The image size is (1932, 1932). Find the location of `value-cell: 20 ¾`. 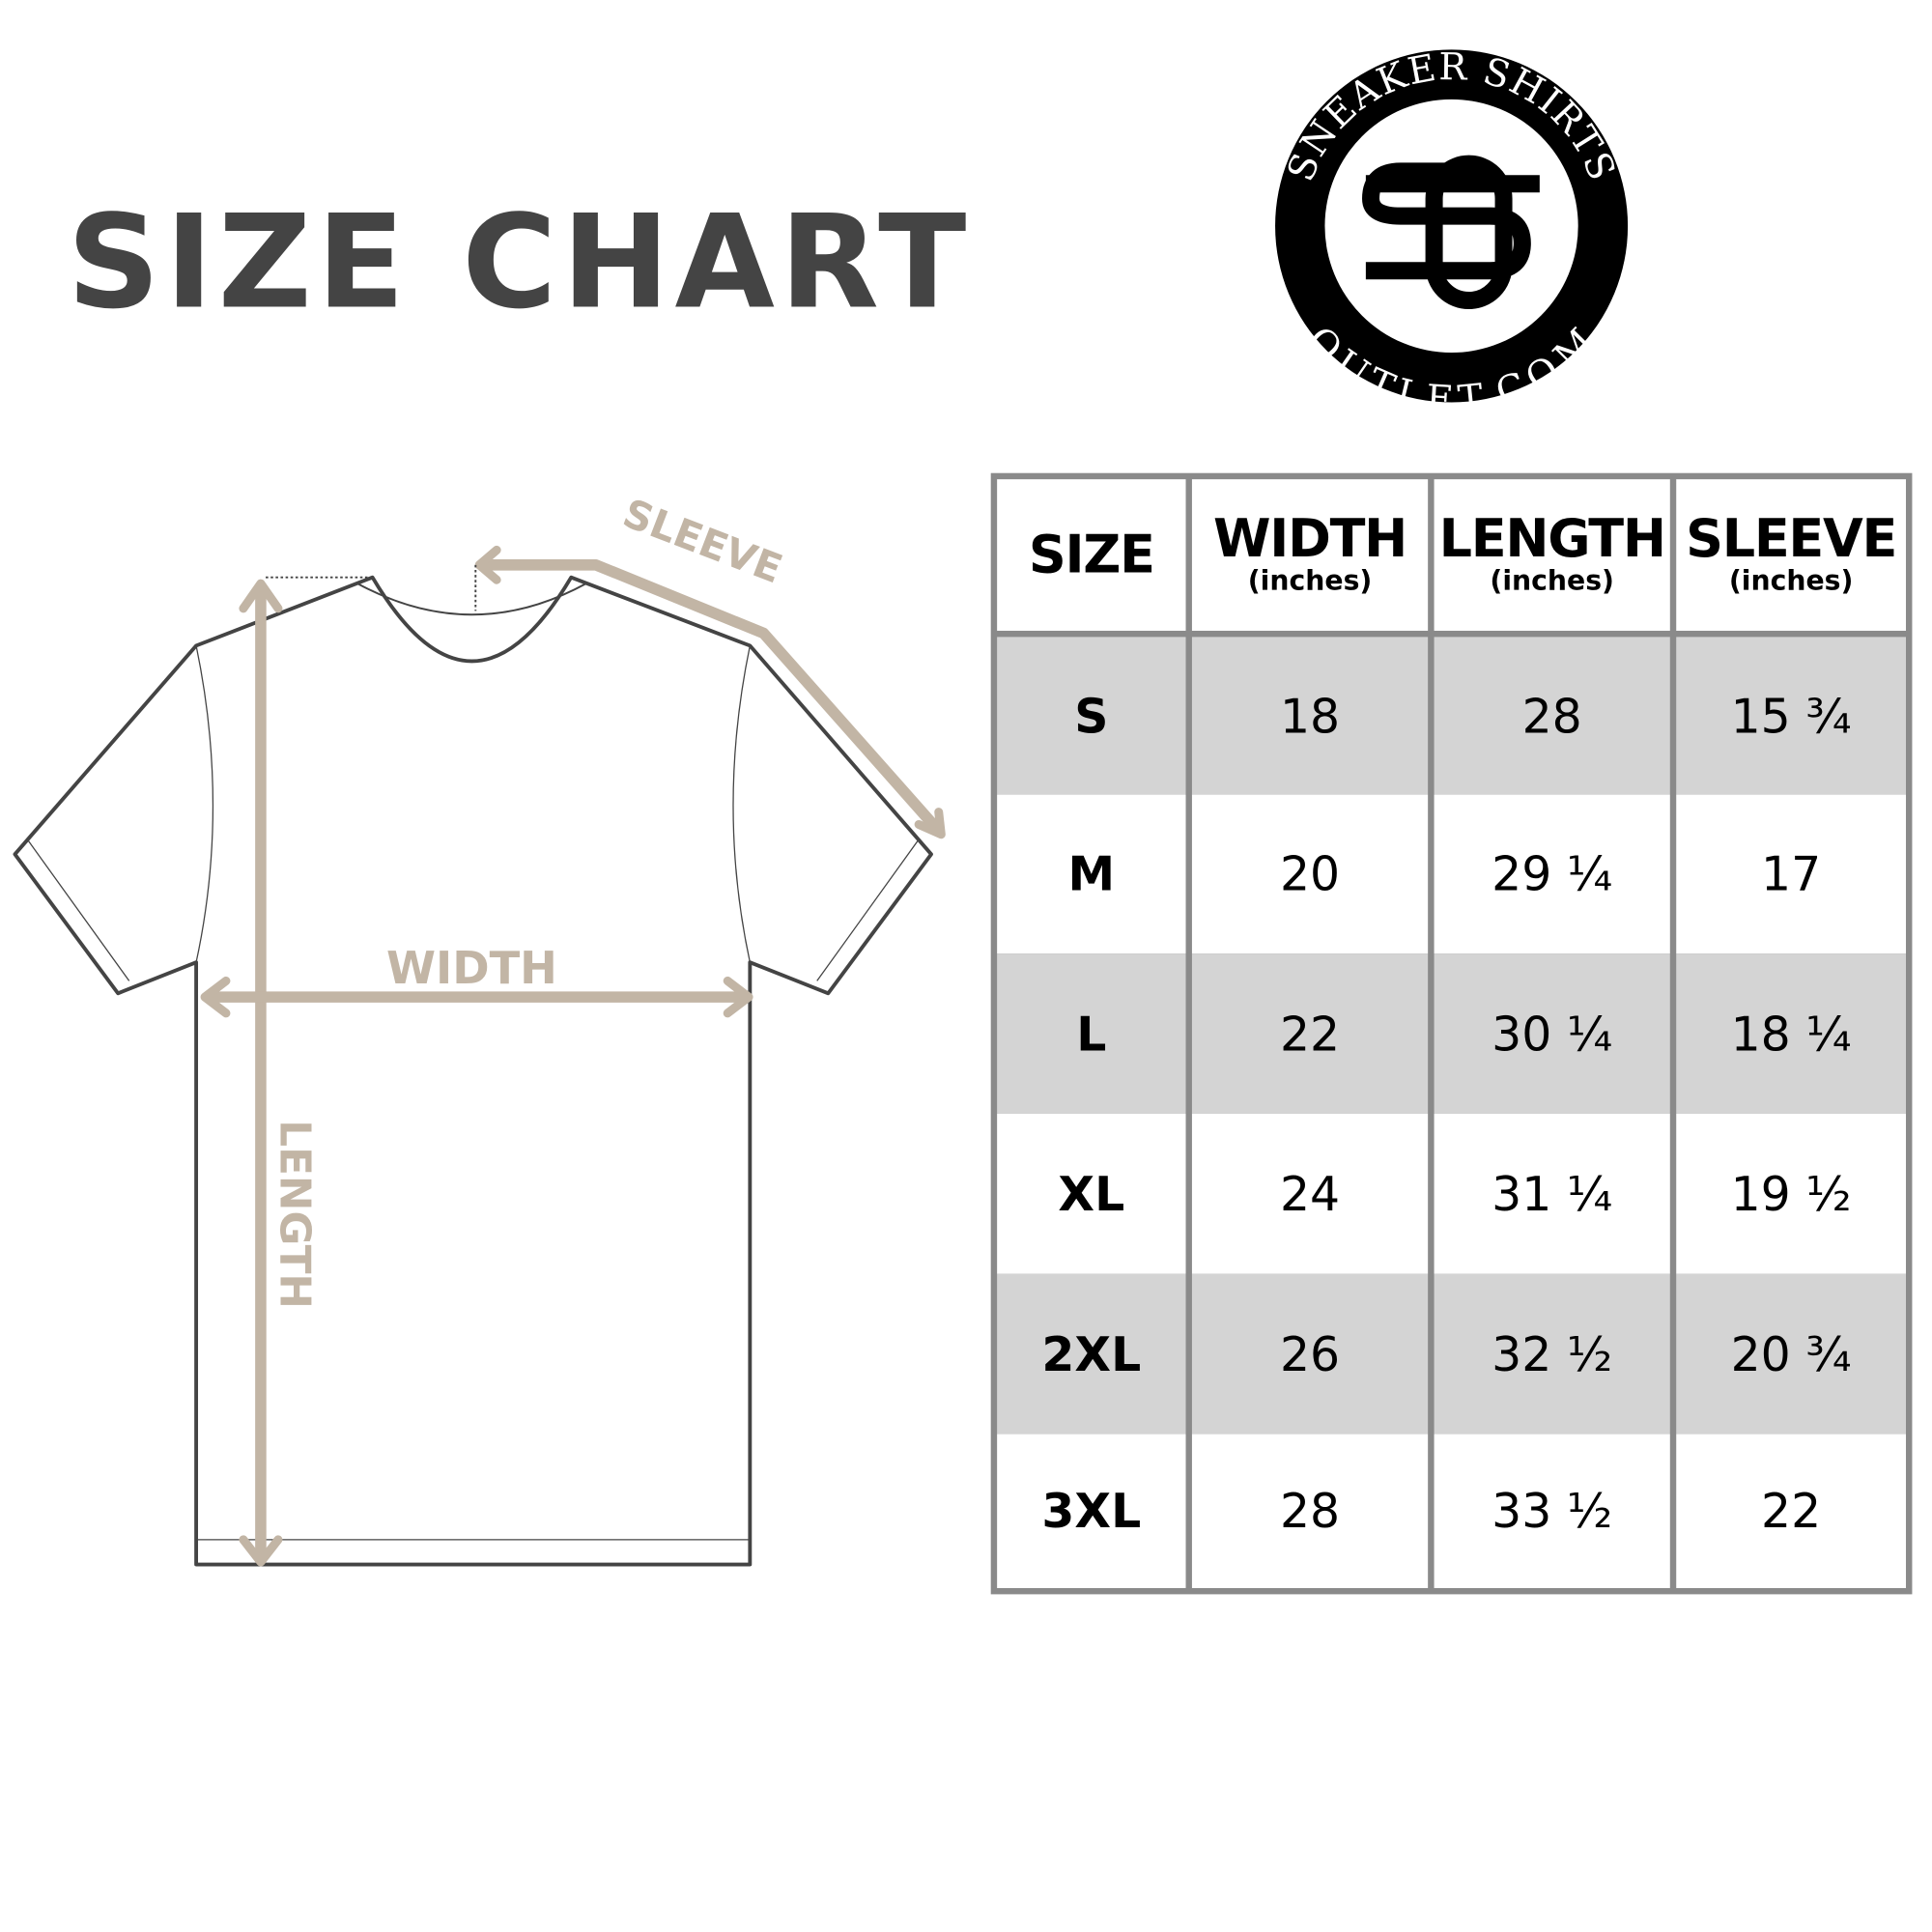

value-cell: 20 ¾ is located at coordinates (1791, 1354).